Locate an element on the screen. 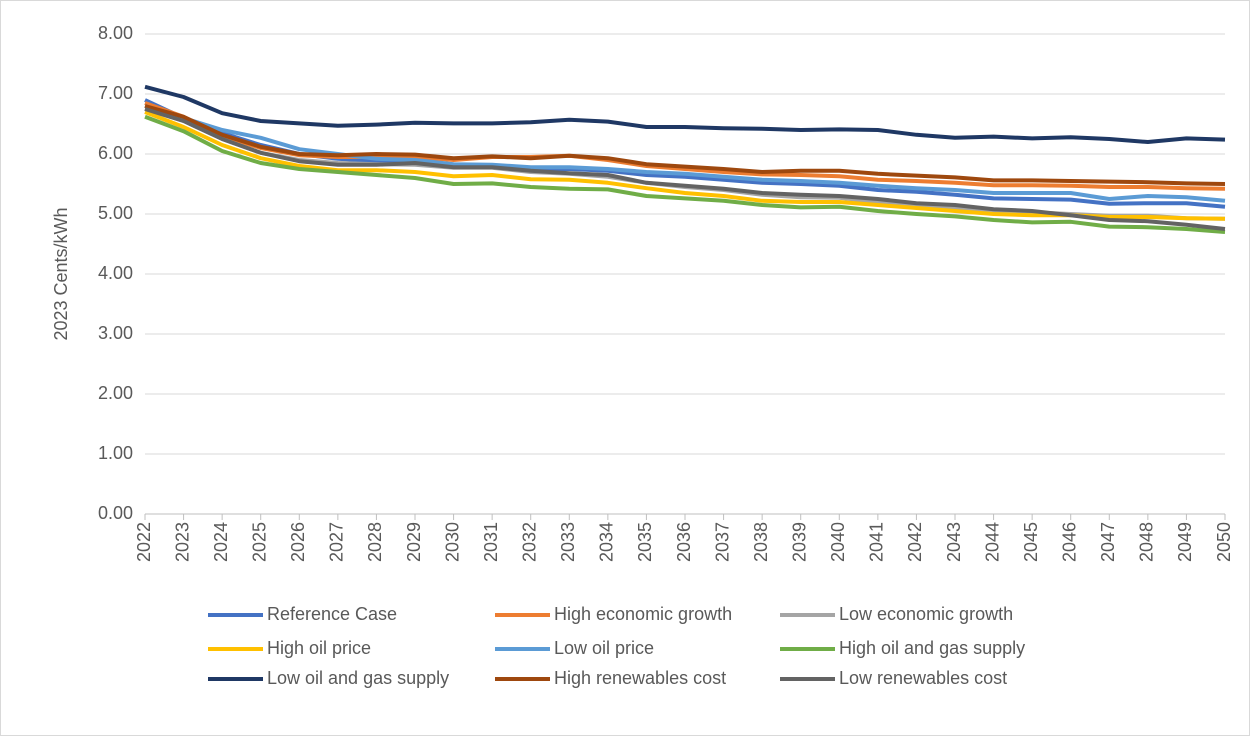  x-tick-label: 2027 is located at coordinates (337, 542).